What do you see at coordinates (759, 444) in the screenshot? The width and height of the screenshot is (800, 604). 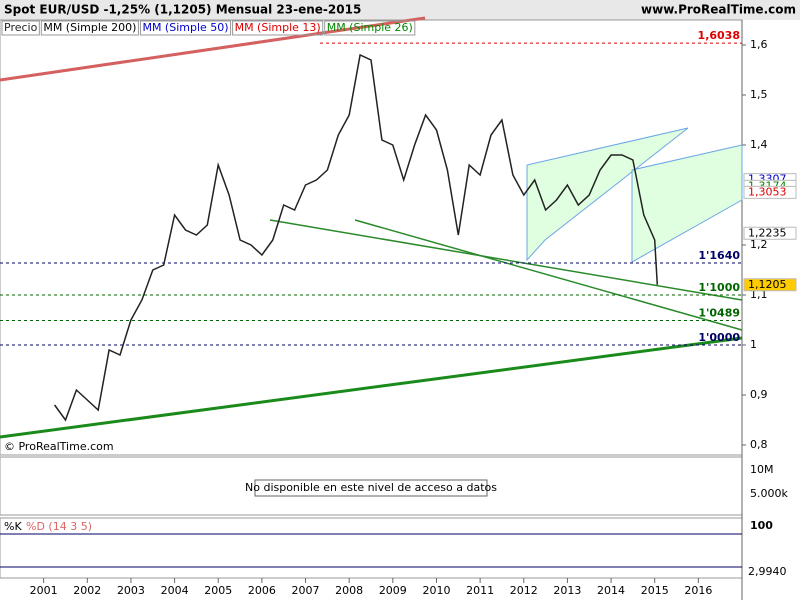 I see `y-tick-label: 0,8` at bounding box center [759, 444].